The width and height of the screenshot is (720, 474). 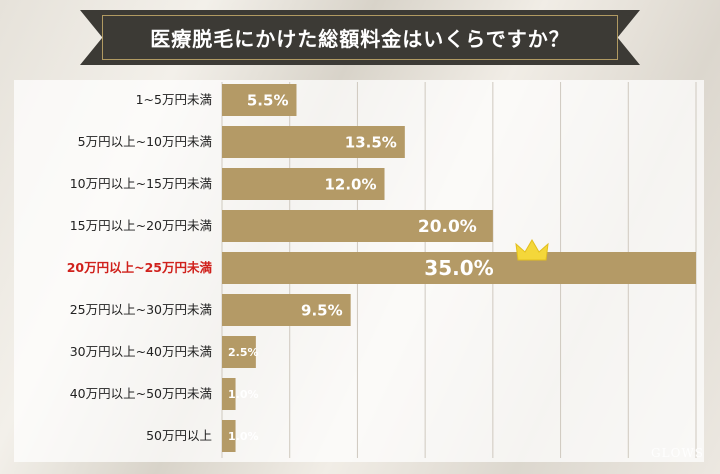 I want to click on value-label: 13.5%, so click(x=371, y=142).